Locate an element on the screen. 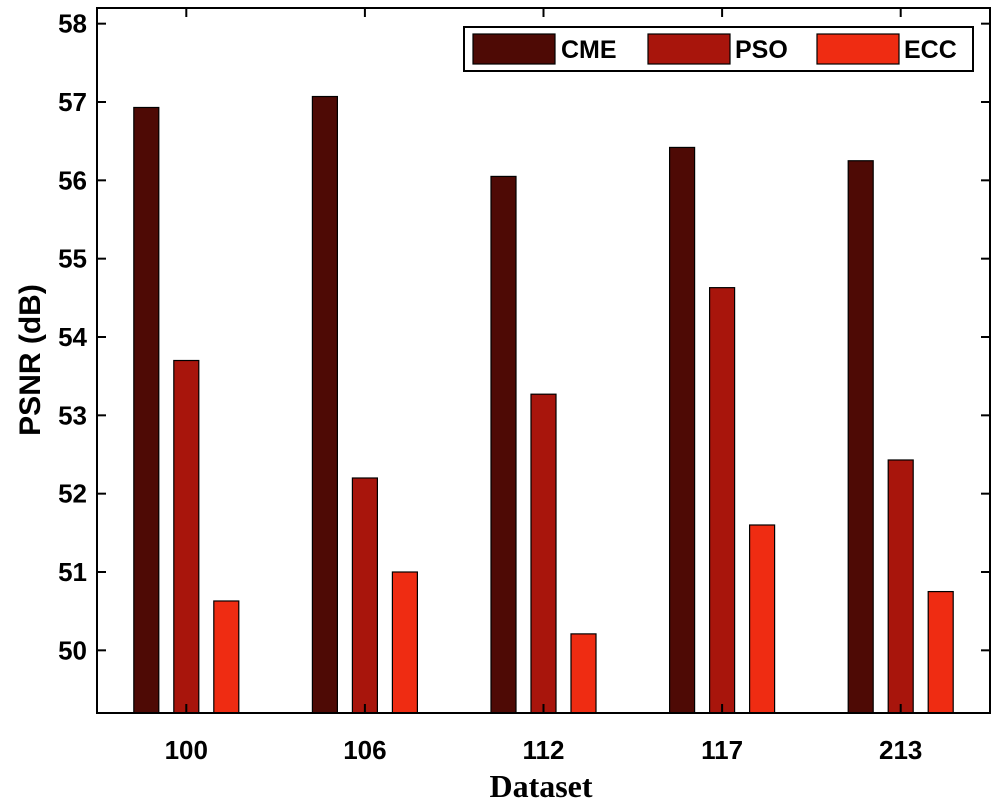 The width and height of the screenshot is (1000, 804). legend-swatch-ecc is located at coordinates (858, 49).